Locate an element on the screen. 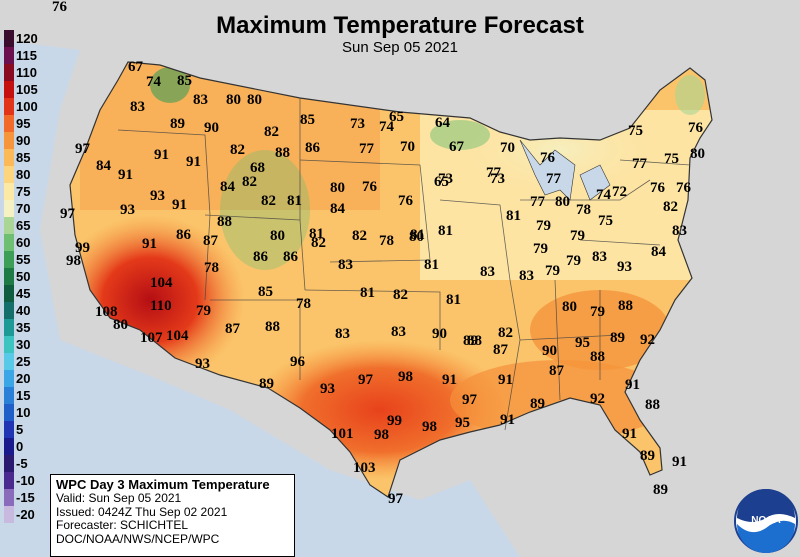 This screenshot has width=800, height=557. legend-entry: 40 is located at coordinates (25, 310).